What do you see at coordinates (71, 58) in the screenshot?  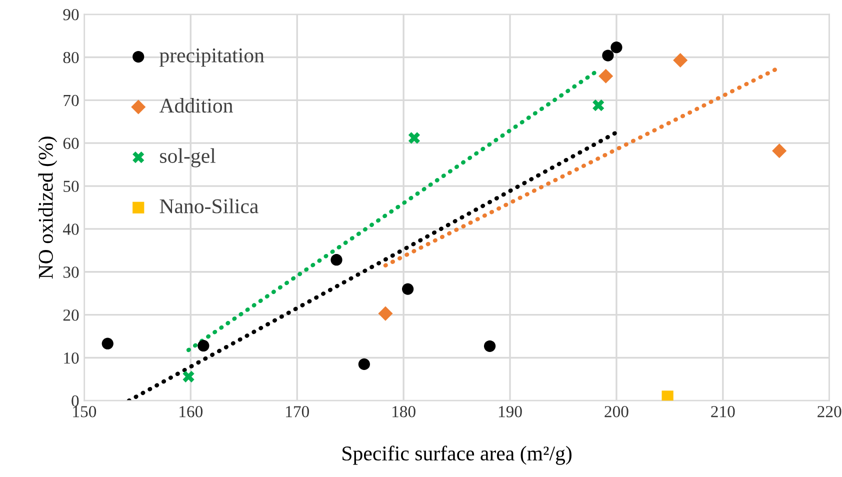 I see `y-tick-label: 80` at bounding box center [71, 58].